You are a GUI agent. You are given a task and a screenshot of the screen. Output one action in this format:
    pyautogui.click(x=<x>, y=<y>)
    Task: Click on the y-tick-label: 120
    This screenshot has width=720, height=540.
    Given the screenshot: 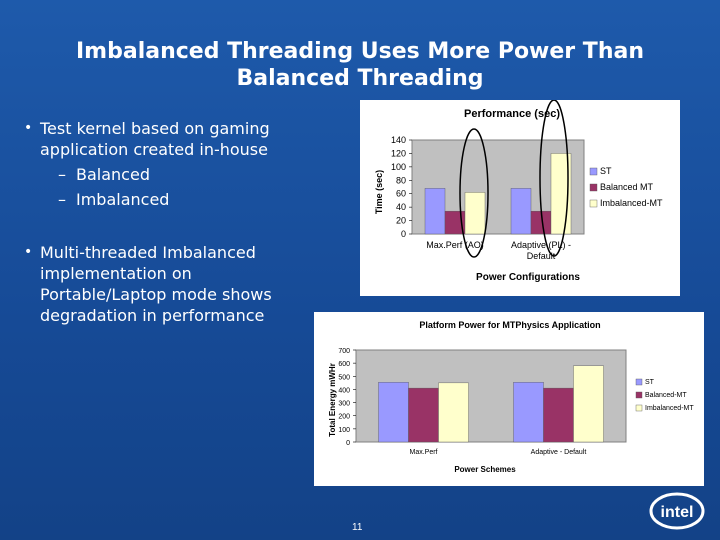 What is the action you would take?
    pyautogui.click(x=398, y=153)
    